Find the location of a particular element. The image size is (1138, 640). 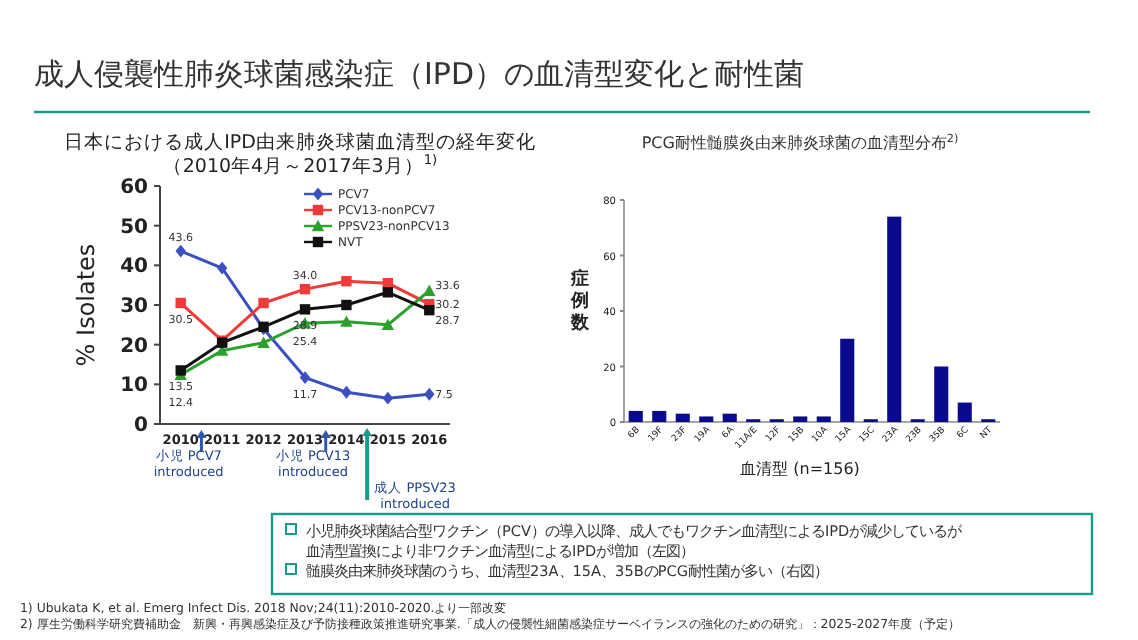

y-tick-label: 40 is located at coordinates (134, 267).